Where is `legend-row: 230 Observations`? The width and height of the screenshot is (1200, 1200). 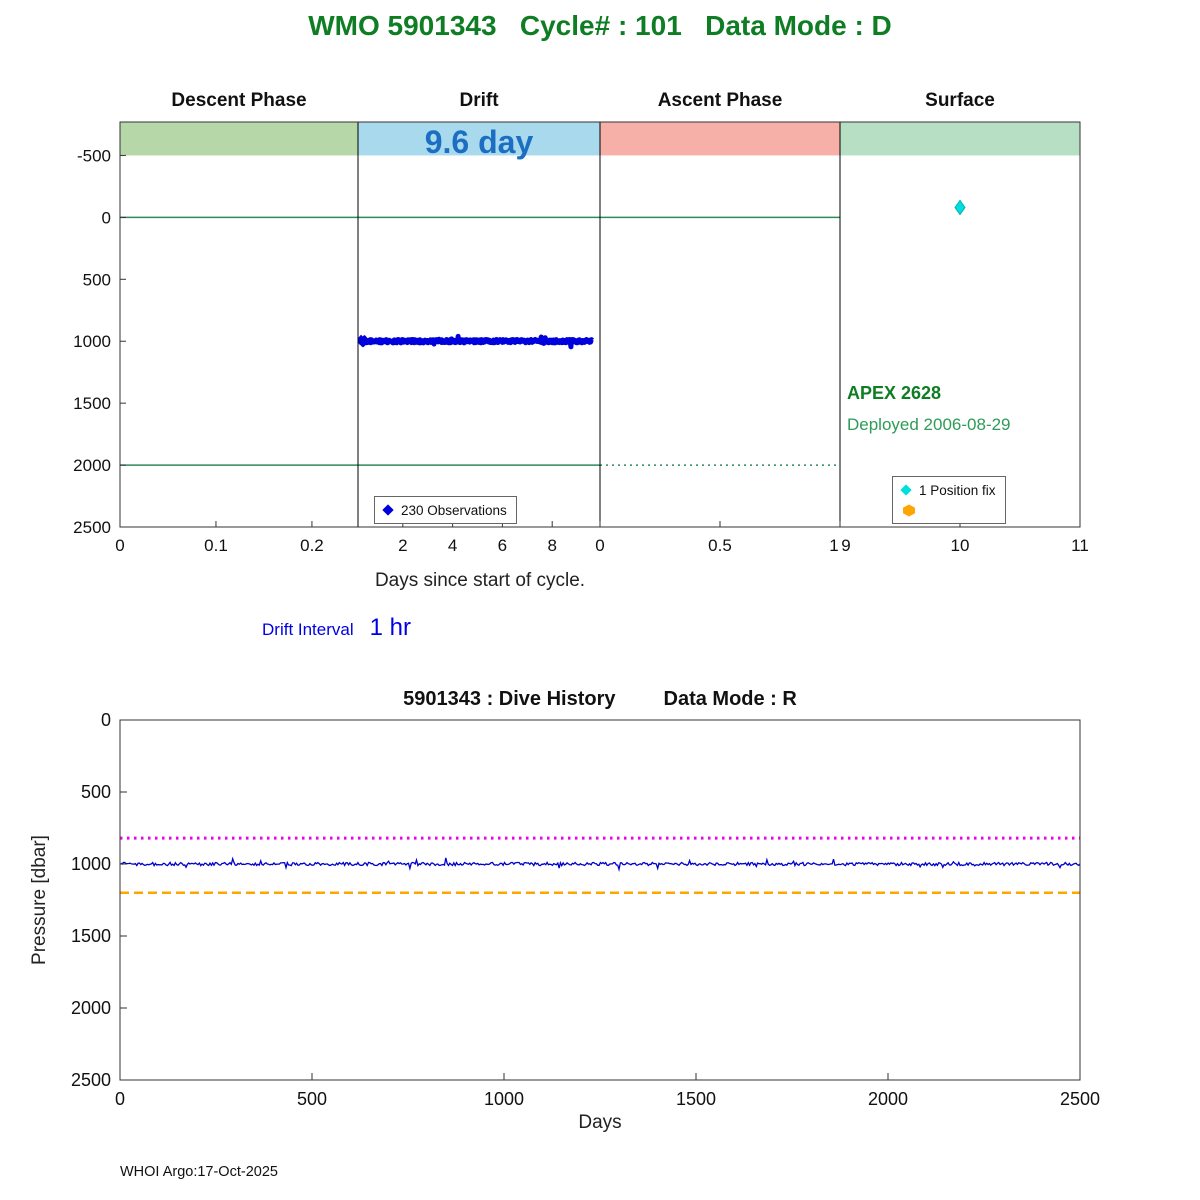 legend-row: 230 Observations is located at coordinates (444, 510).